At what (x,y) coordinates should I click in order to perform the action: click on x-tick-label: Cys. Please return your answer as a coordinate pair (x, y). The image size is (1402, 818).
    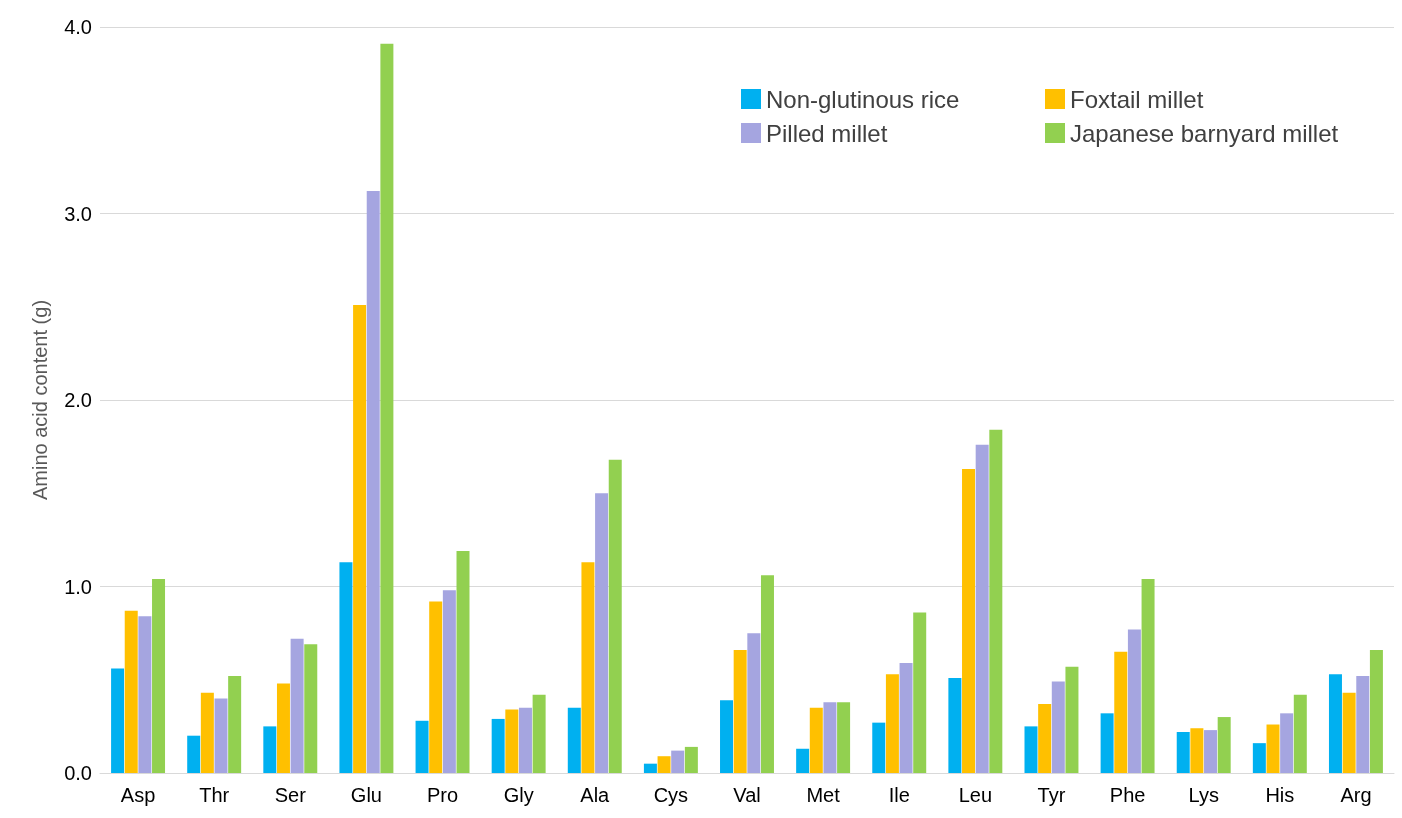
    Looking at the image, I should click on (671, 795).